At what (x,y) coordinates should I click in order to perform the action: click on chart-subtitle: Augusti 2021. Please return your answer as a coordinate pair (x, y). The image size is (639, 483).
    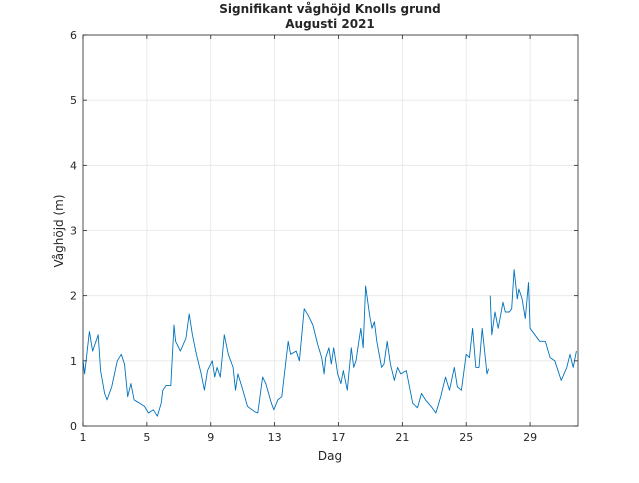
    Looking at the image, I should click on (330, 24).